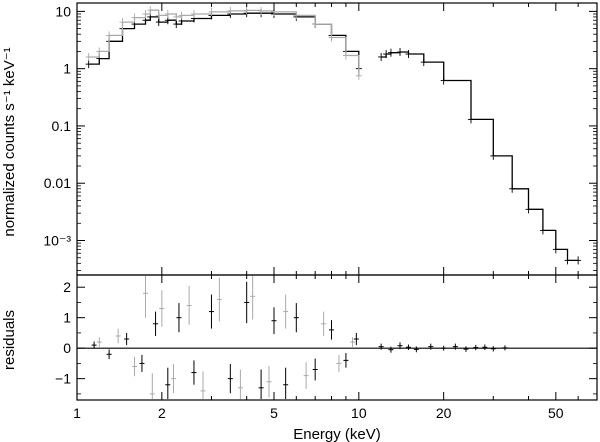  What do you see at coordinates (67, 287) in the screenshot?
I see `ytick-label-residuals: 2` at bounding box center [67, 287].